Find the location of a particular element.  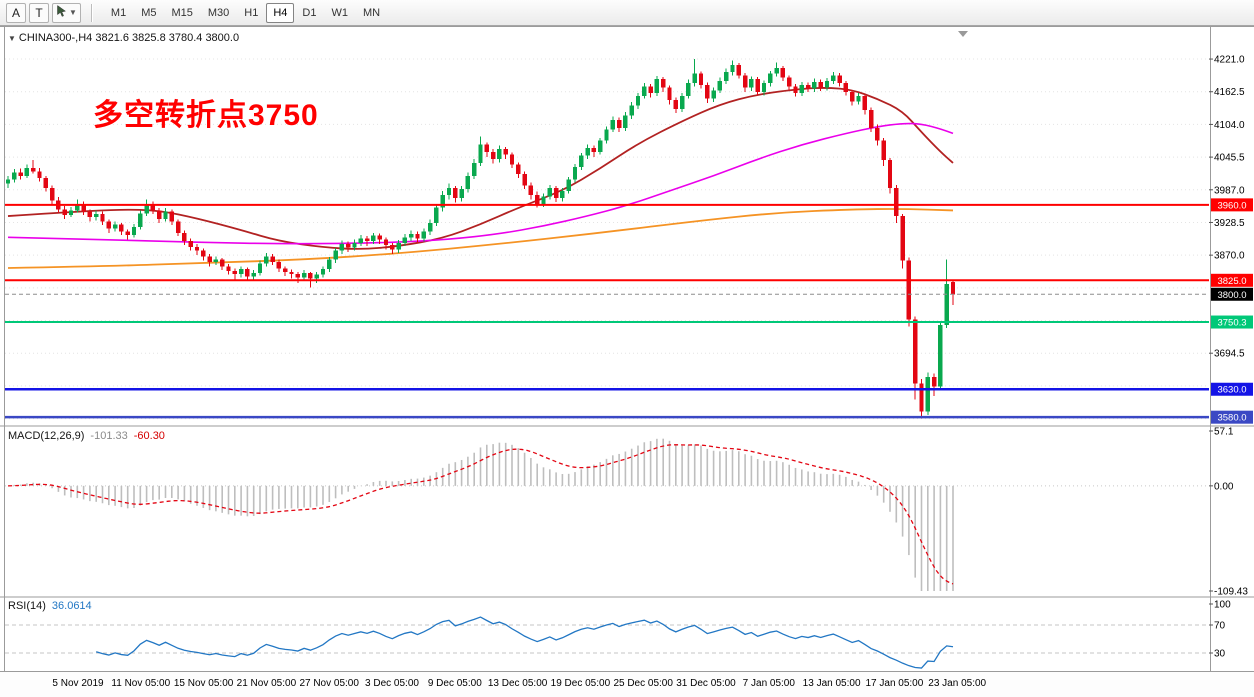

hline-3750.3: 3750.3 is located at coordinates (629, 322).